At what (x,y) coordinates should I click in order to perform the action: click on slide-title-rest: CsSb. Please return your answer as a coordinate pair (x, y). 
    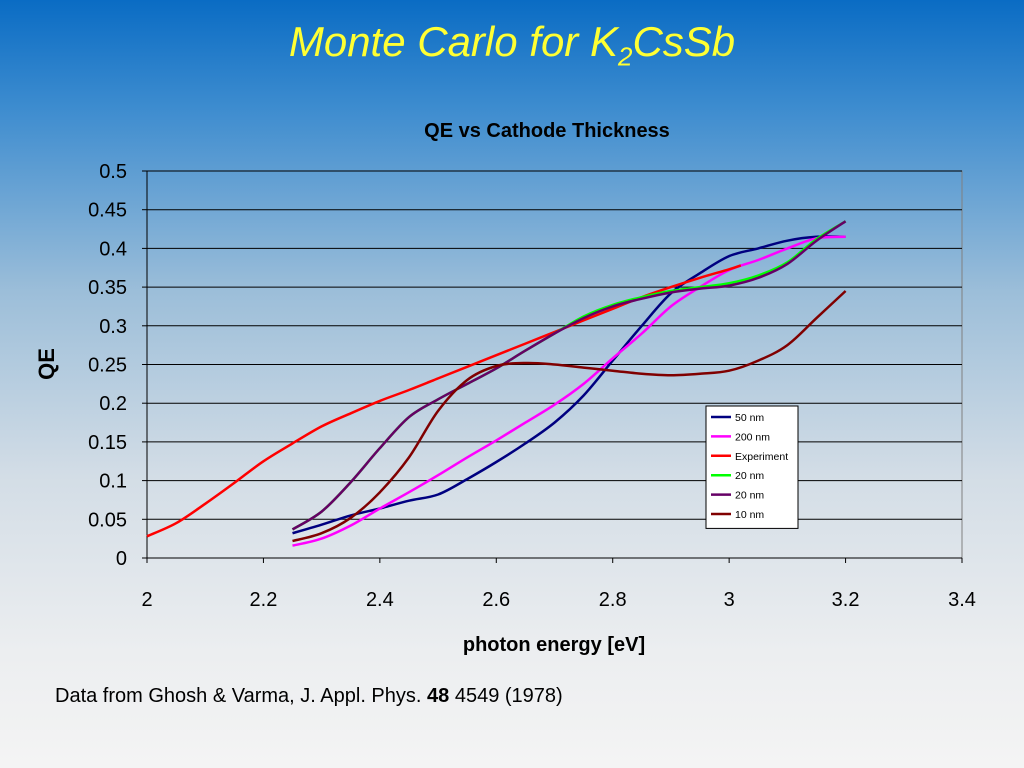
    Looking at the image, I should click on (684, 41).